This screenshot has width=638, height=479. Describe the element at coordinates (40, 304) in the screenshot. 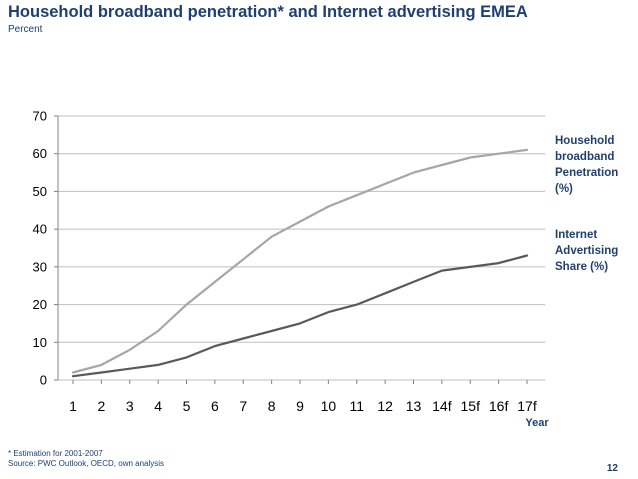

I see `y-tick-label: 20` at that location.